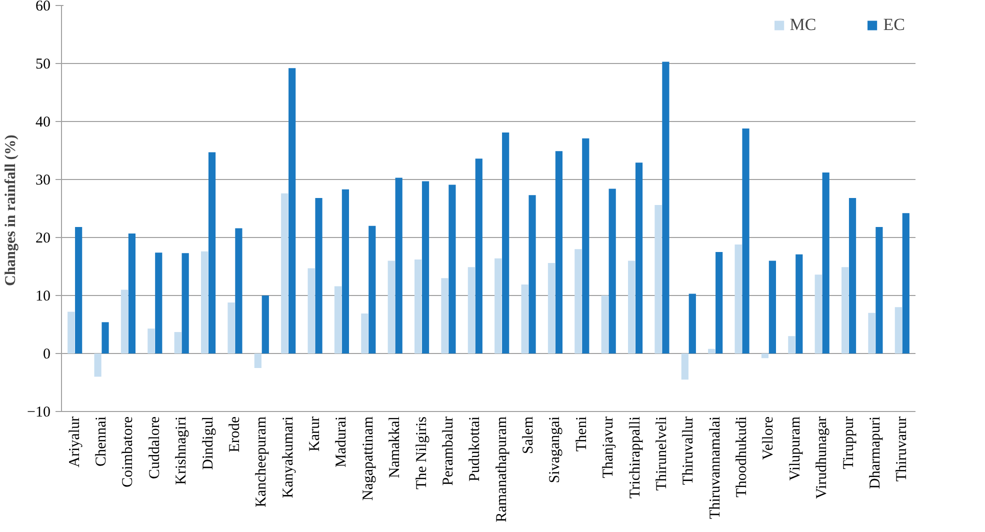  I want to click on x-tick-label: Krishnagiri, so click(182, 450).